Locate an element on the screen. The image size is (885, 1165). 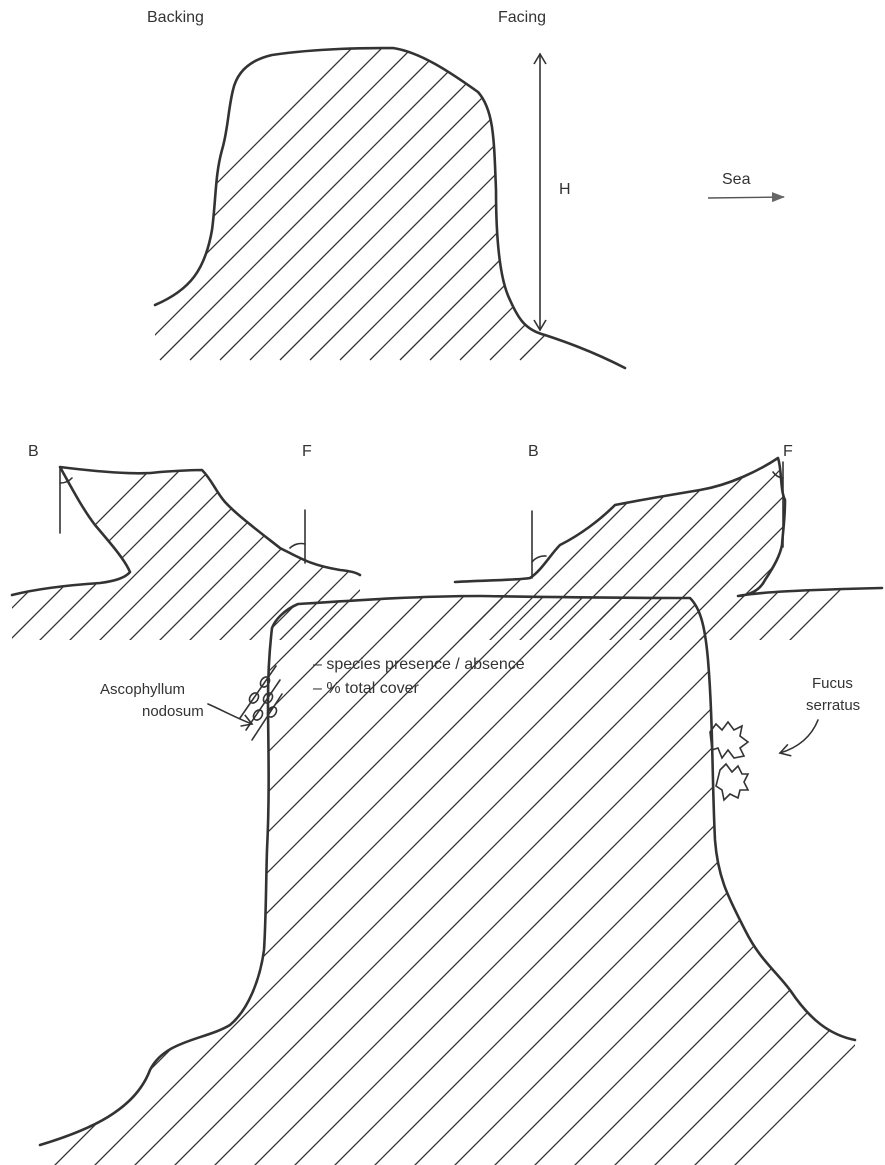
right-slope-profile: B F is located at coordinates (668, 541).